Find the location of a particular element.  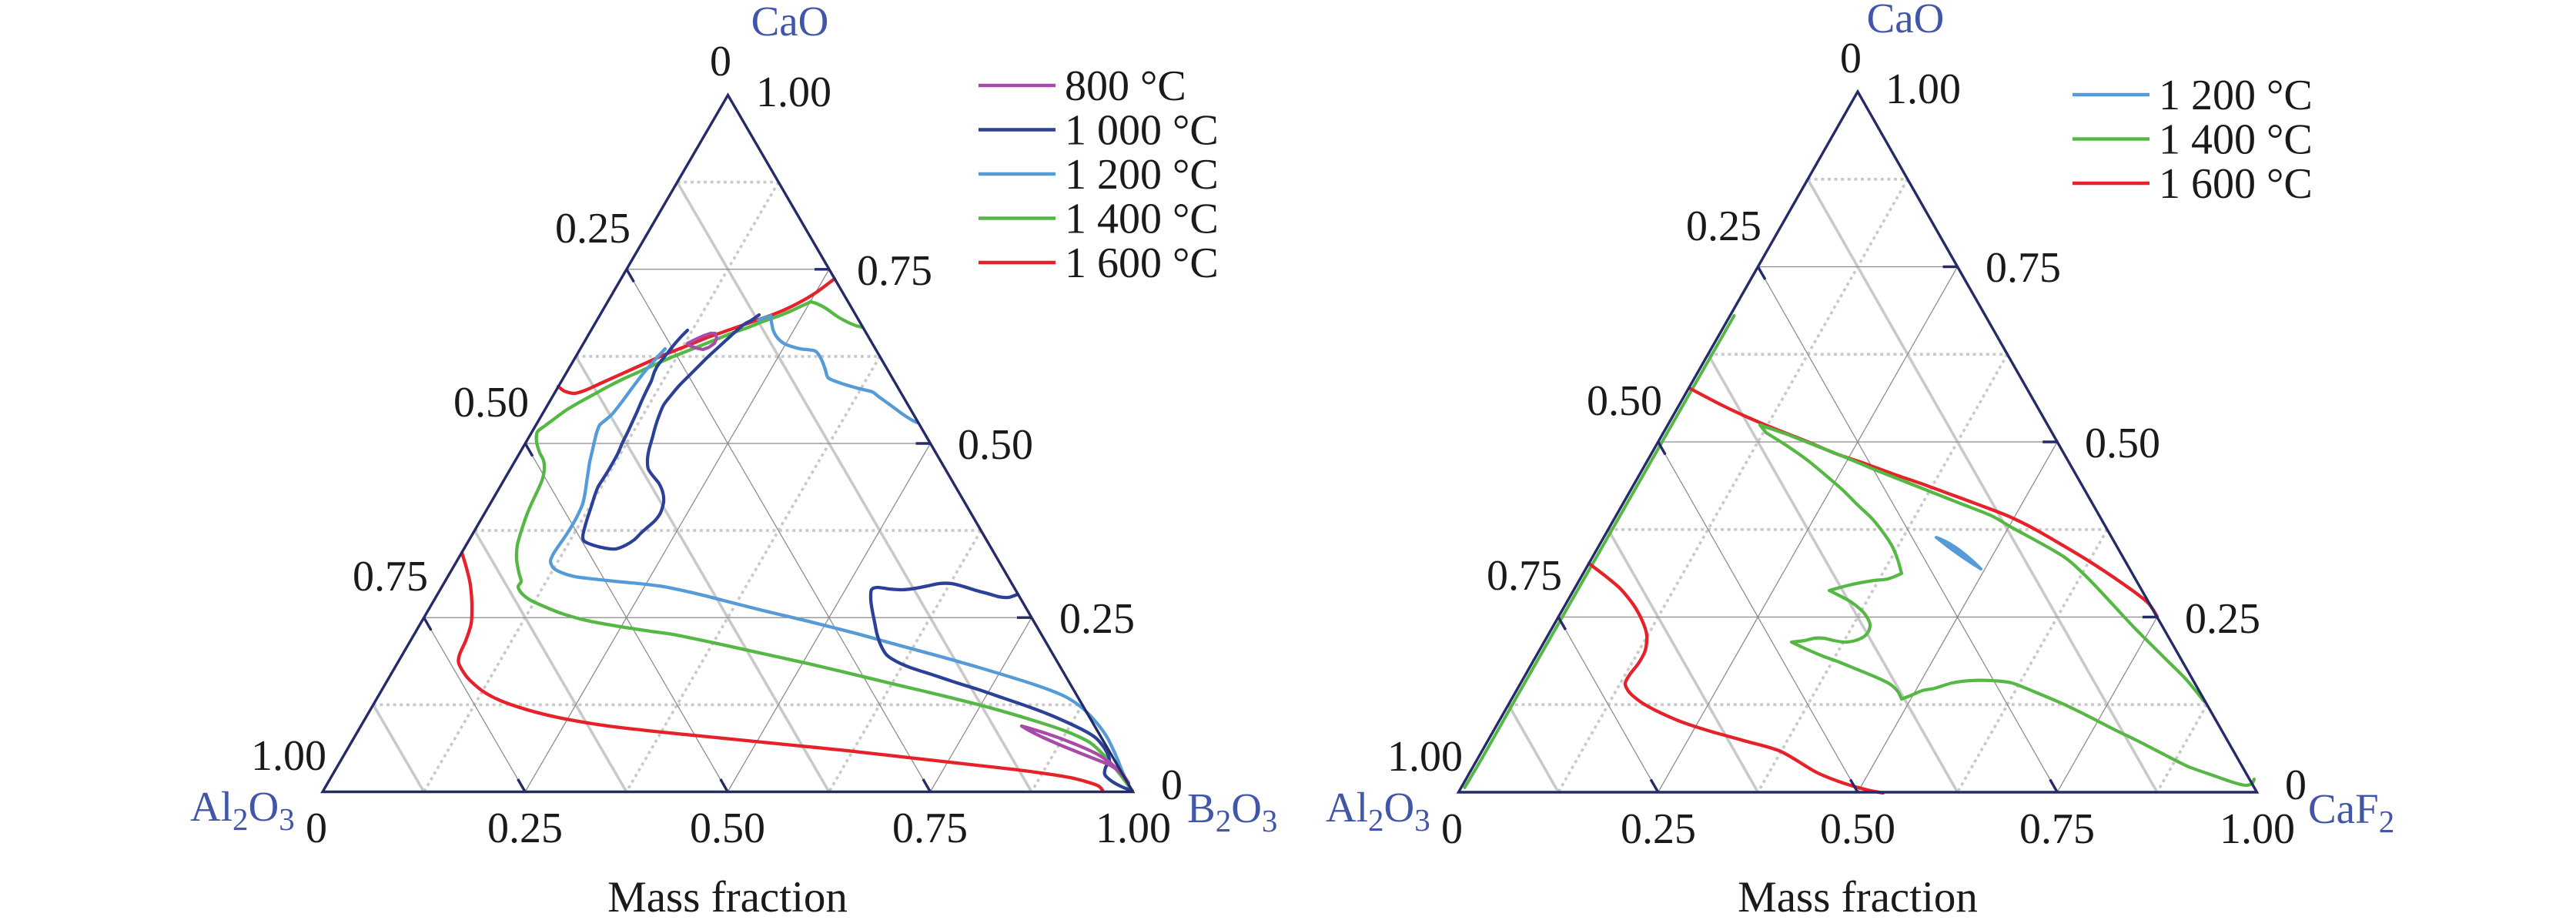

svg-text: Al2O3 is located at coordinates (1378, 811).